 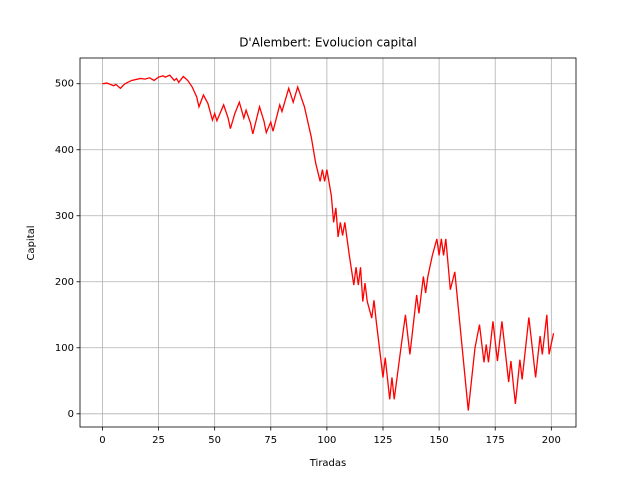 What do you see at coordinates (71, 414) in the screenshot?
I see `y-tick-label: 0` at bounding box center [71, 414].